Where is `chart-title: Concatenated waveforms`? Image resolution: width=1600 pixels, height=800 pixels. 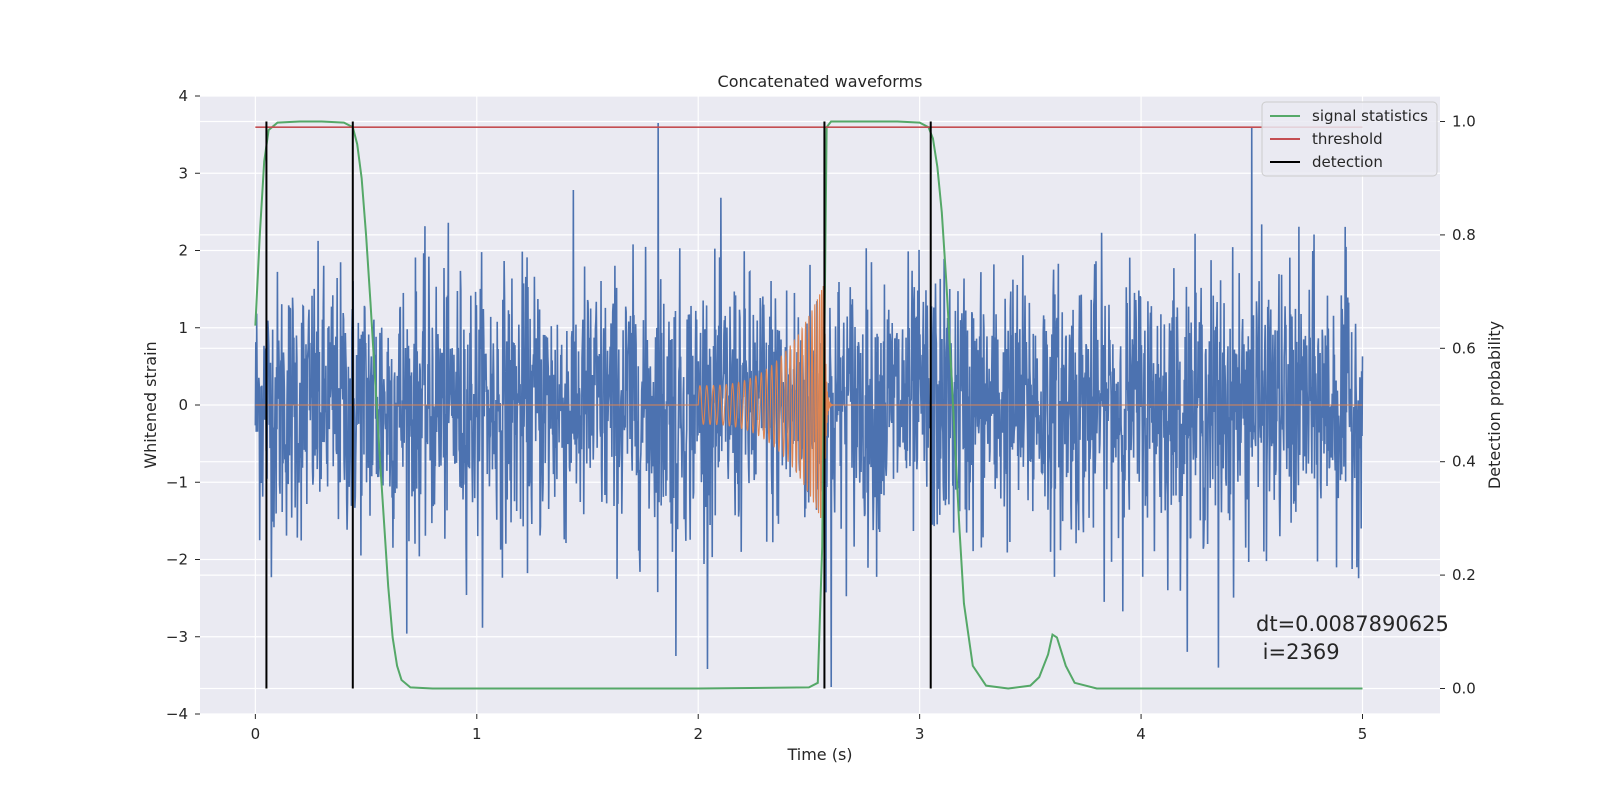
chart-title: Concatenated waveforms is located at coordinates (820, 81).